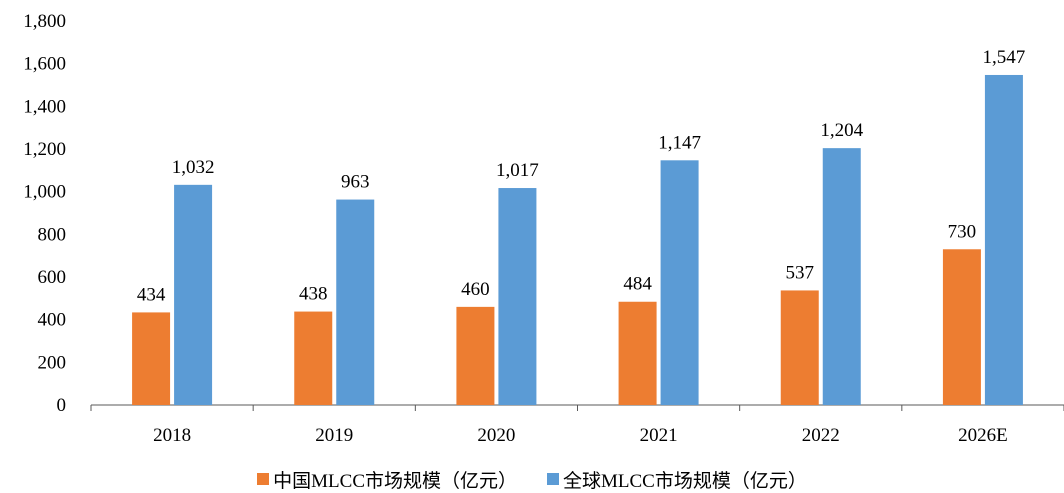 The width and height of the screenshot is (1064, 493). I want to click on x-axis: 2018 2019 2020 2021 2022 2026E, so click(577, 425).